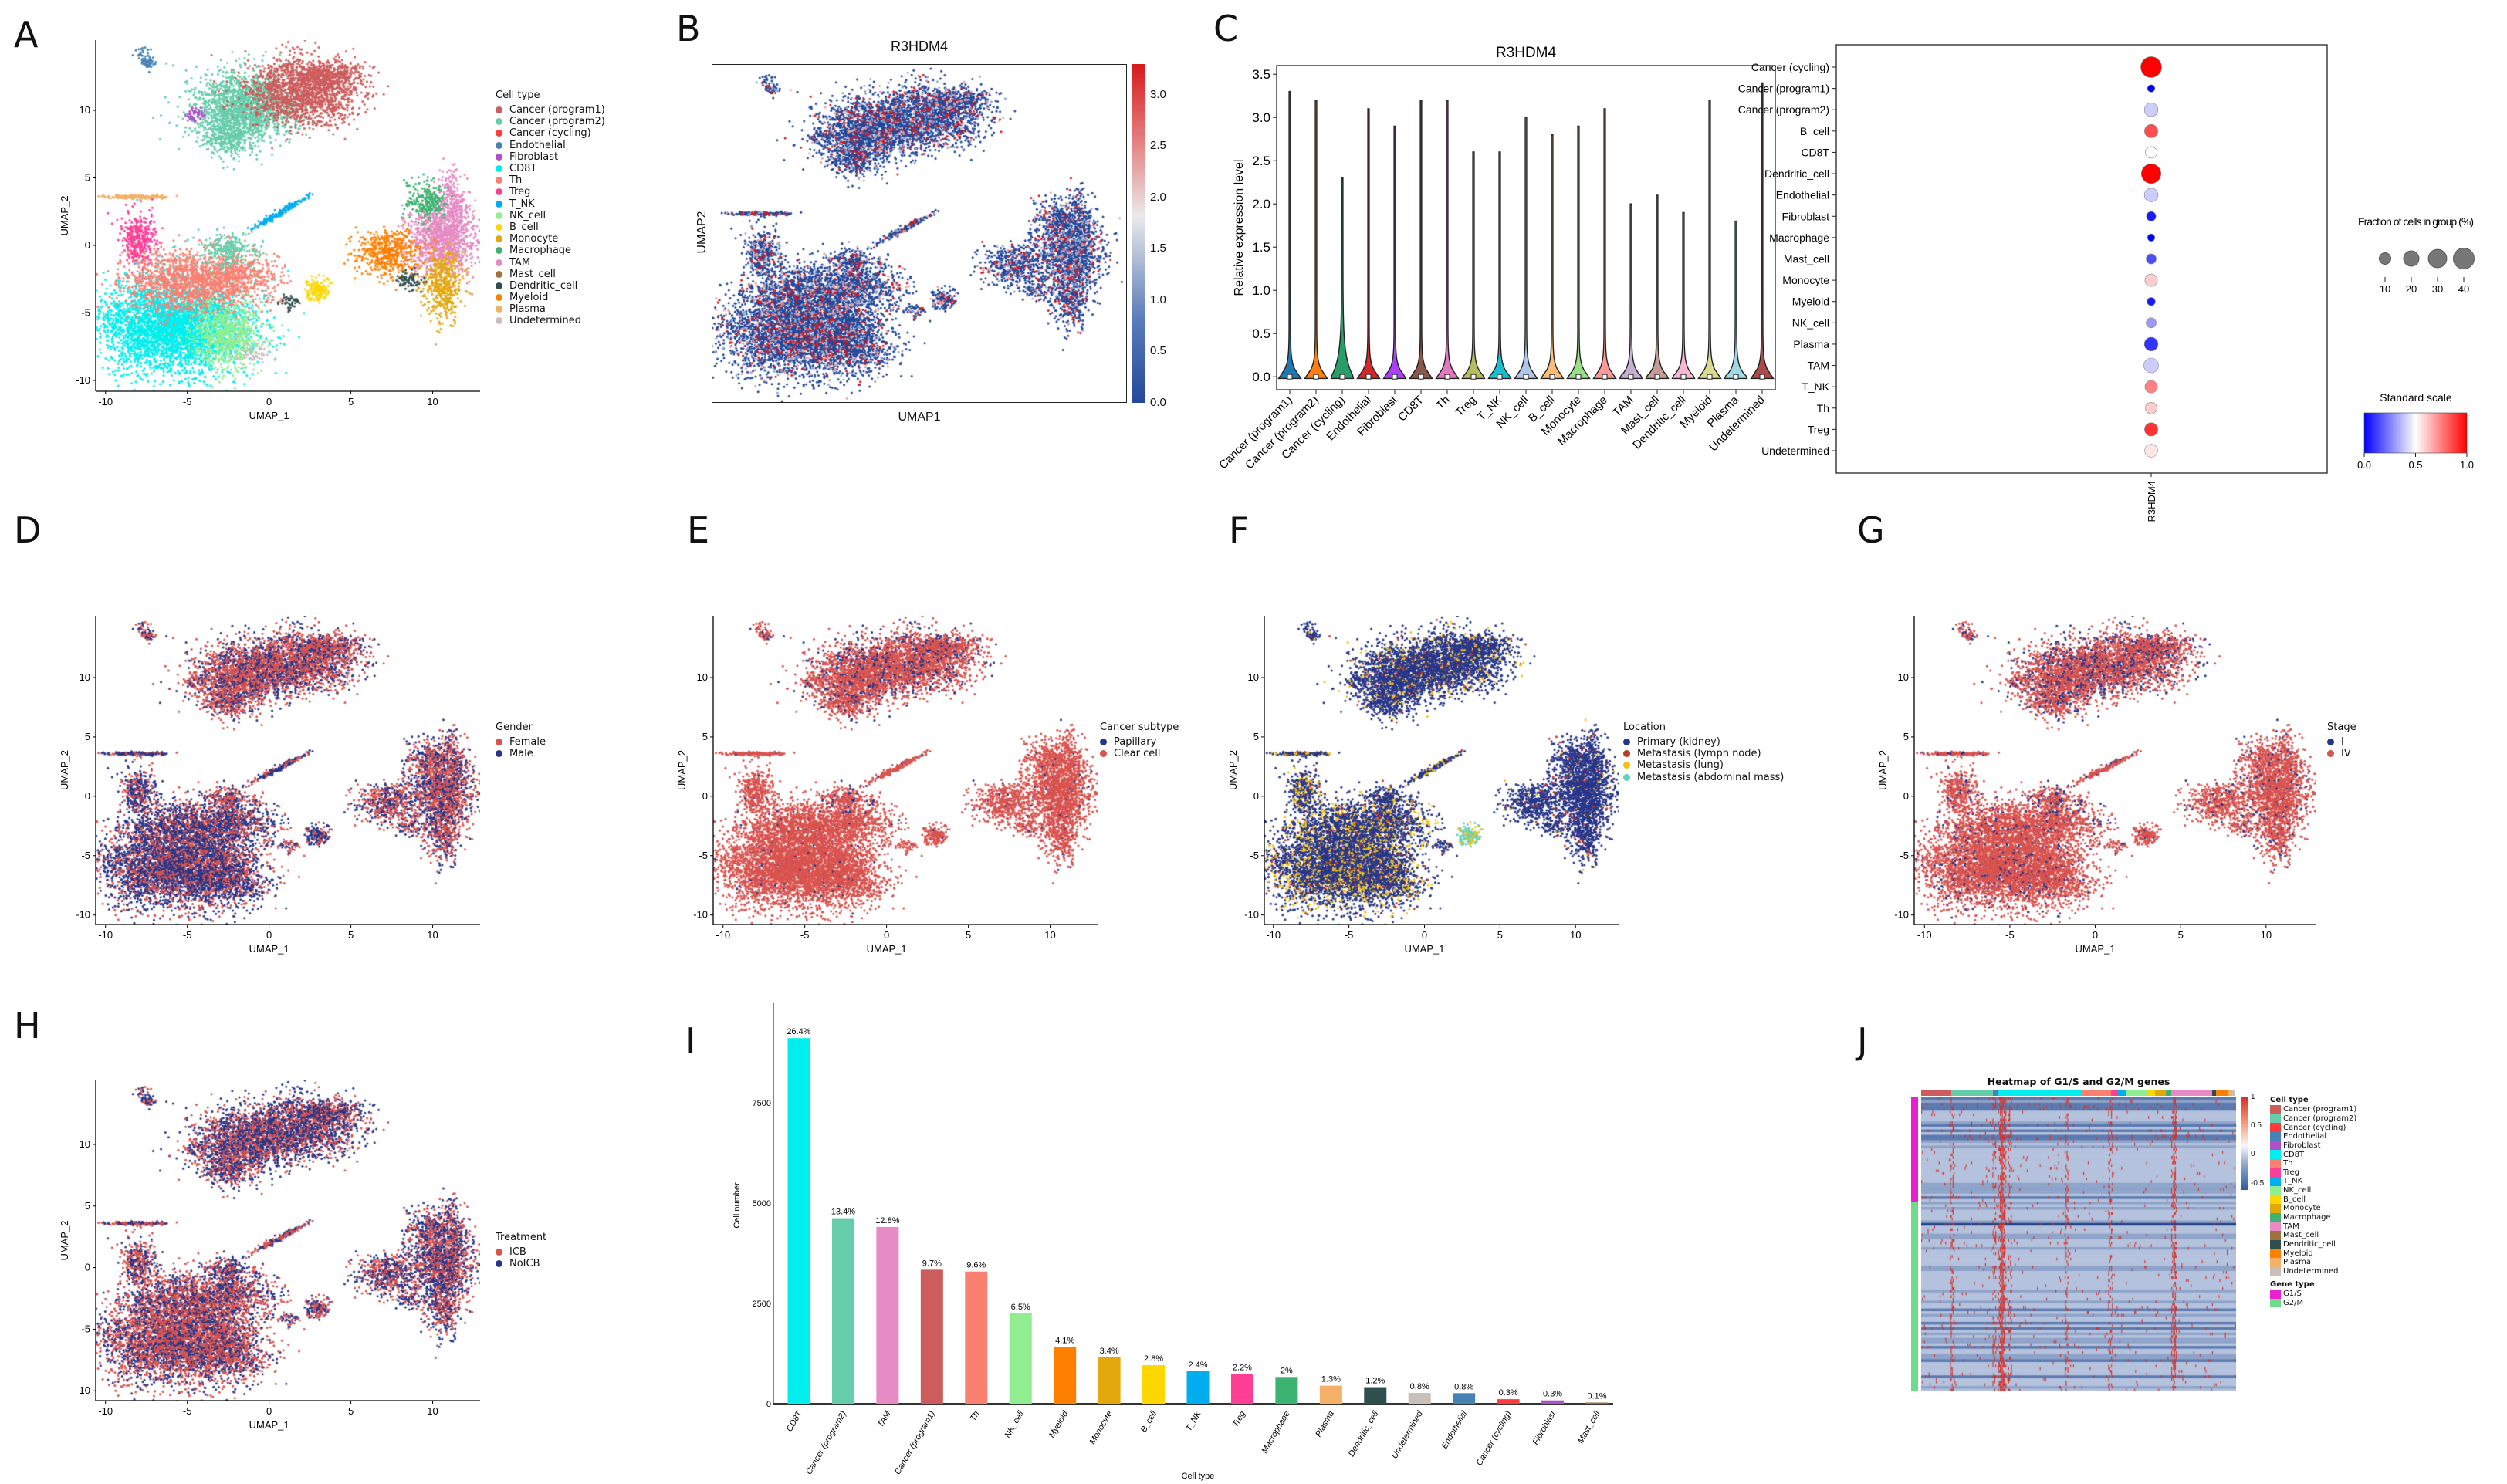 The height and width of the screenshot is (1484, 2507). Describe the element at coordinates (1407, 1435) in the screenshot. I see `x-tick-label: Undetermined` at that location.